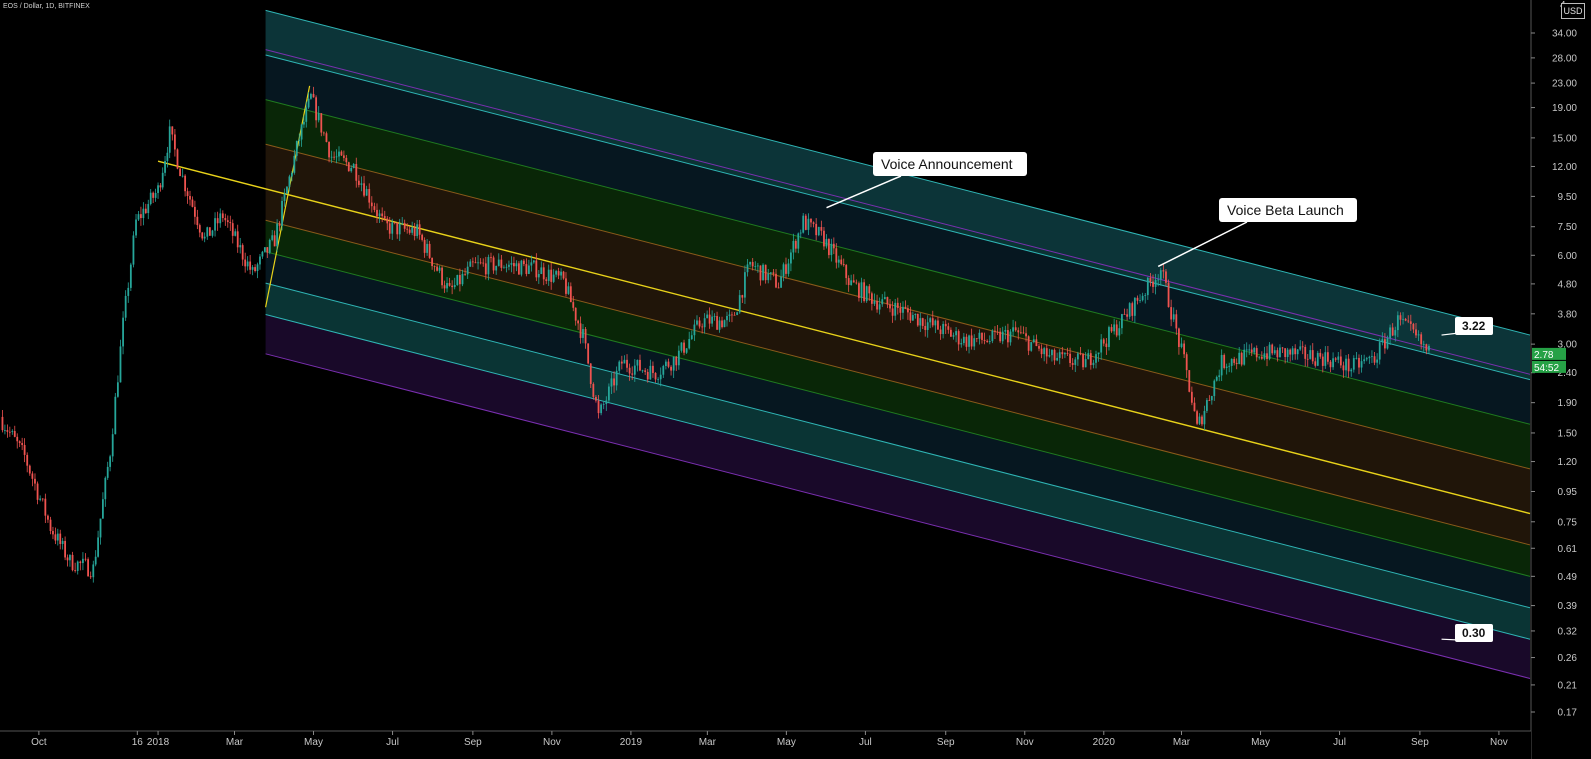  I want to click on time-tick-label: Mar, so click(235, 742).